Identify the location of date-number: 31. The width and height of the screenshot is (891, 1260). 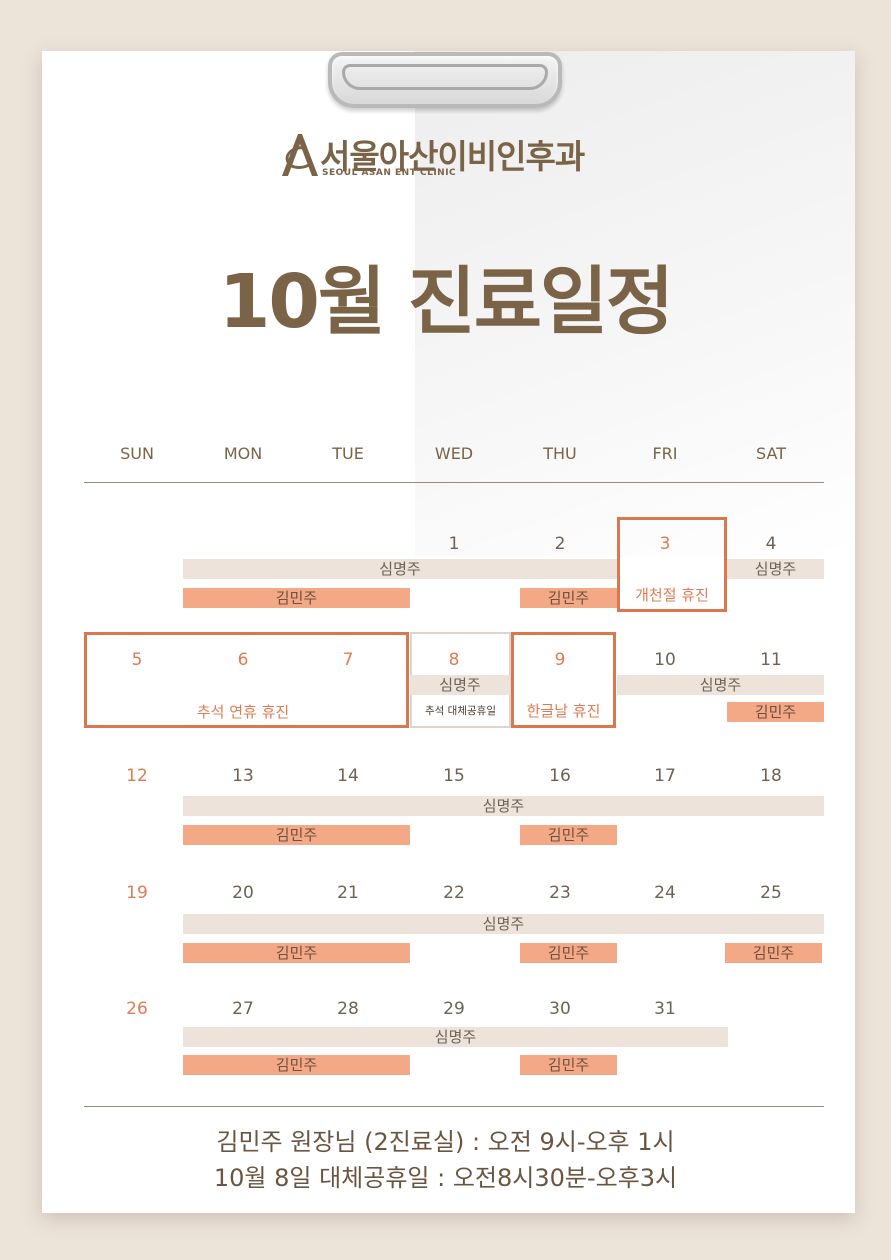
(665, 1009).